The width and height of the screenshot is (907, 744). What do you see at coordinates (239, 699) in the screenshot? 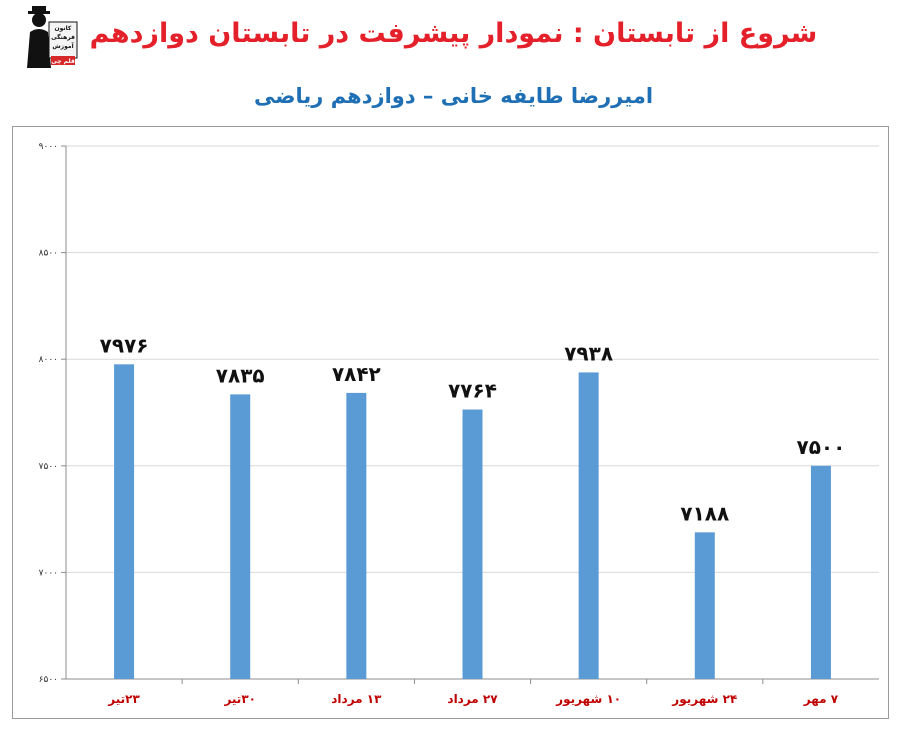
I see `x-tick-label: ۳۰تیر` at bounding box center [239, 699].